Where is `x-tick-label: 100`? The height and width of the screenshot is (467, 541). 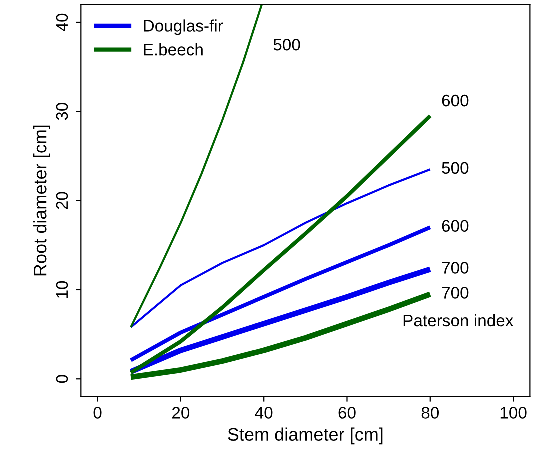
x-tick-label: 100 is located at coordinates (513, 413).